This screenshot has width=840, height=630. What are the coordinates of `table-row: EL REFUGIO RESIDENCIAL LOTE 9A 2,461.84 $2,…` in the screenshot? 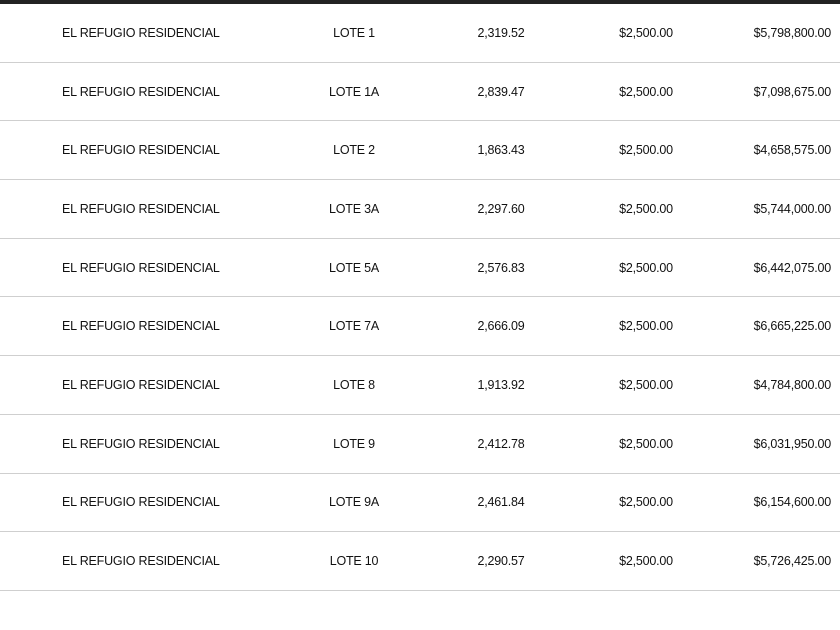 It's located at (420, 503).